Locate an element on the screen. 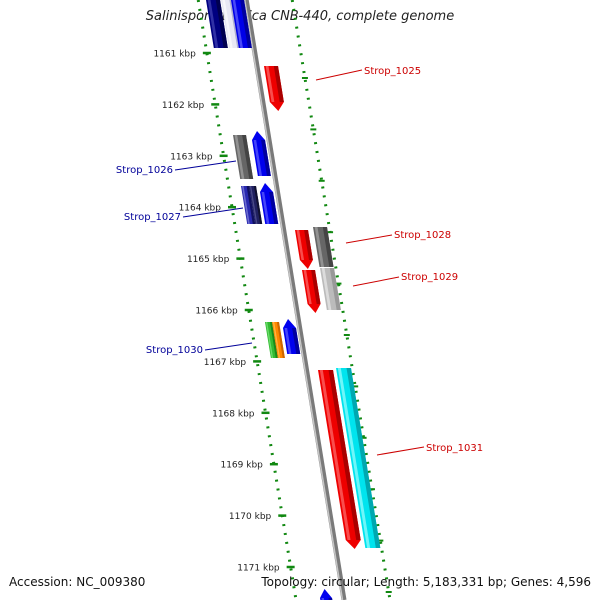 This screenshot has width=600, height=600. gene-block-dark-blue-top is located at coordinates (217, 24).